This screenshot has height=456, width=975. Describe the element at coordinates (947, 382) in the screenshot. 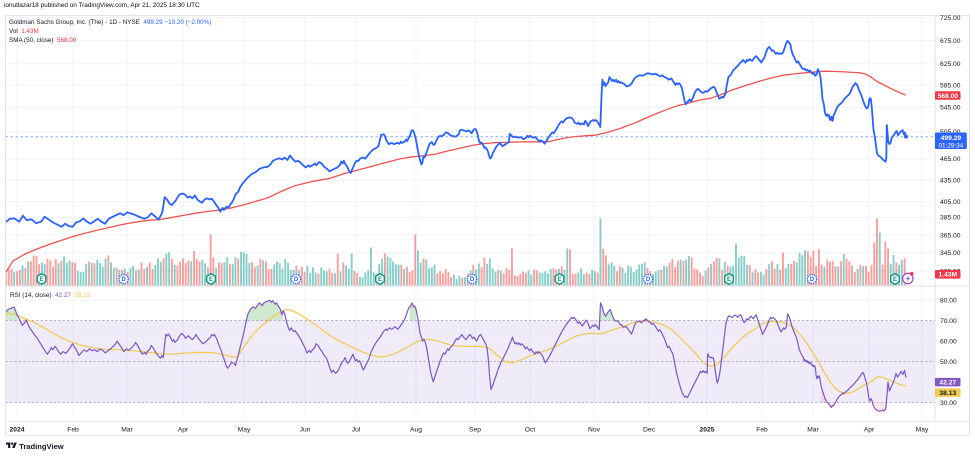

I see `svg-text: 42.27` at that location.